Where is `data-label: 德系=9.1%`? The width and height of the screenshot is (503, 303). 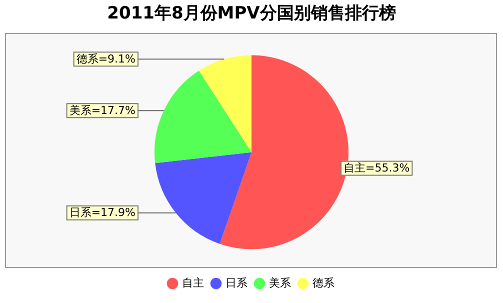 data-label: 德系=9.1% is located at coordinates (106, 59).